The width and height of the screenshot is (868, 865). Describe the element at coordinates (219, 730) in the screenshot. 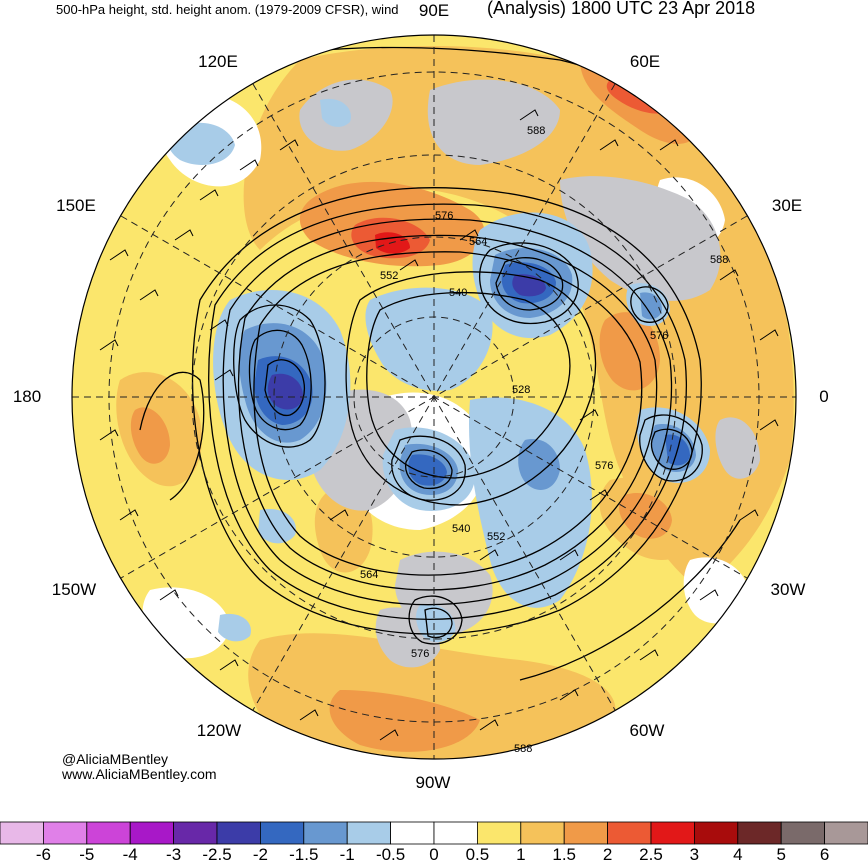

I see `lon-label-120w: 120W` at that location.